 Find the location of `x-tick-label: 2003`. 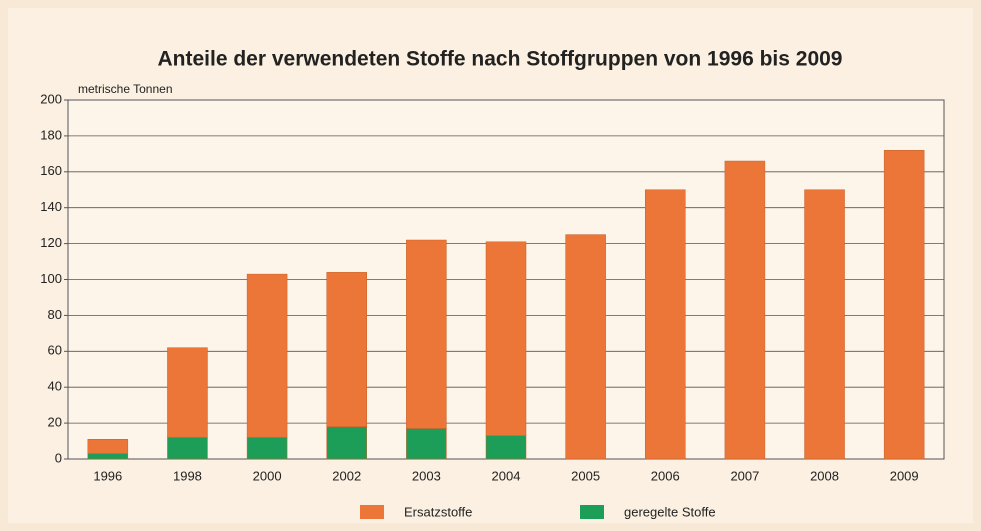

x-tick-label: 2003 is located at coordinates (426, 475).